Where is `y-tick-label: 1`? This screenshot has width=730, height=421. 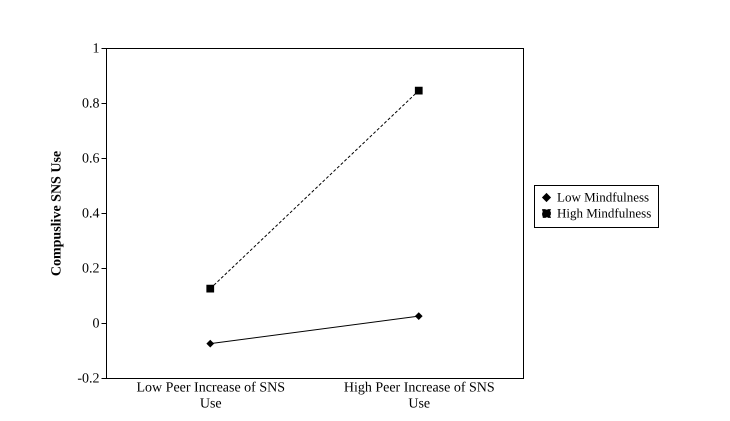
y-tick-label: 1 is located at coordinates (96, 49).